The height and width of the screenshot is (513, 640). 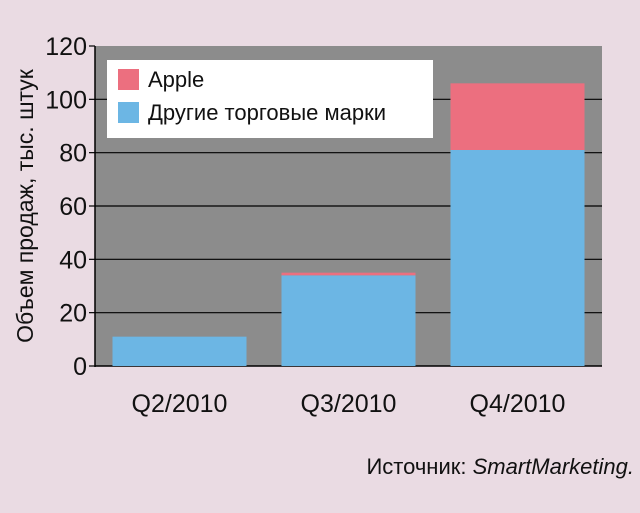 I want to click on x-tick-labels: Q2/2010 Q3/2010 Q4/2010, so click(x=349, y=404).